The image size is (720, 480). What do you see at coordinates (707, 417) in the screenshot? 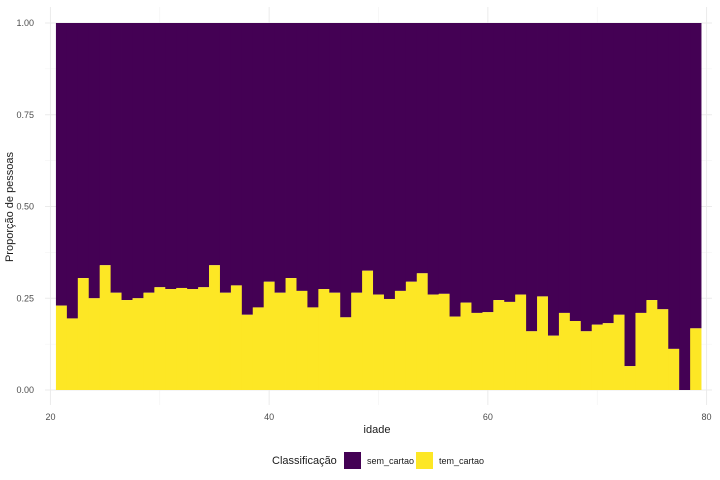
I see `x-tick-label: 80` at bounding box center [707, 417].